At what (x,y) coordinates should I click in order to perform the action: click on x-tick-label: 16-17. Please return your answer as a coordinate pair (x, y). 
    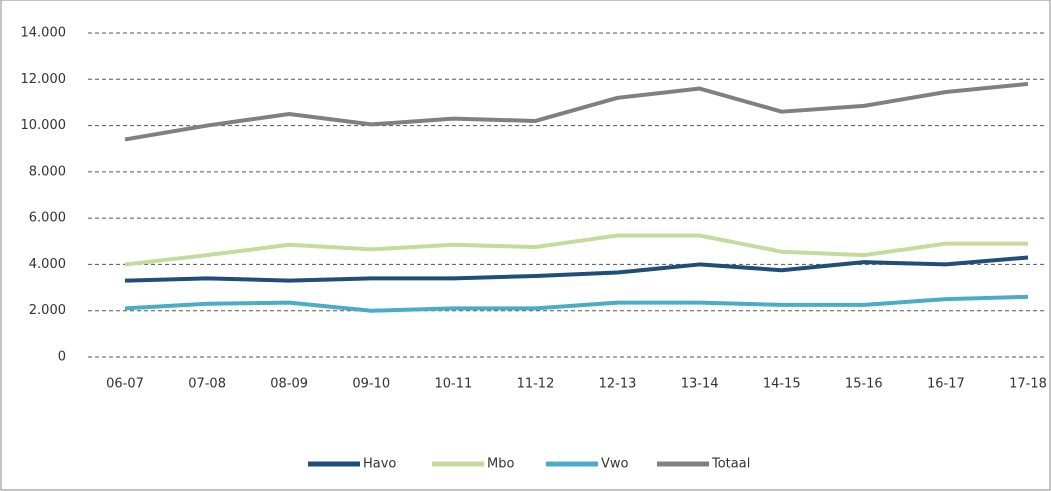
    Looking at the image, I should click on (946, 384).